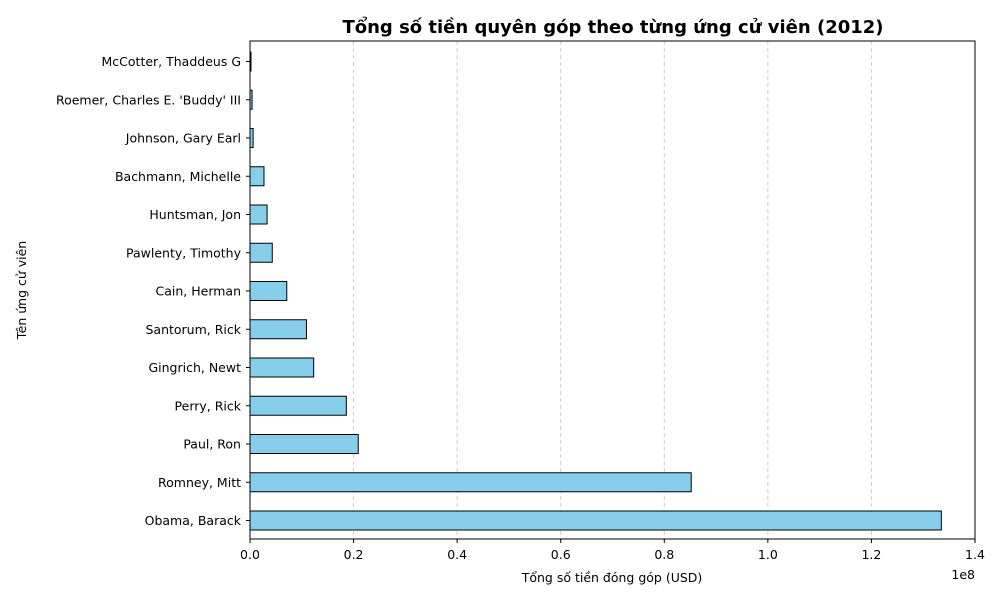 The width and height of the screenshot is (1000, 600). What do you see at coordinates (612, 577) in the screenshot?
I see `x-axis-label: Tổng số tiền đóng góp (USD)` at bounding box center [612, 577].